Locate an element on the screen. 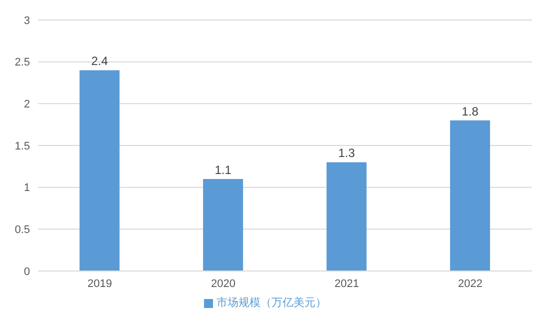  y-tick-label: 0 is located at coordinates (27, 272).